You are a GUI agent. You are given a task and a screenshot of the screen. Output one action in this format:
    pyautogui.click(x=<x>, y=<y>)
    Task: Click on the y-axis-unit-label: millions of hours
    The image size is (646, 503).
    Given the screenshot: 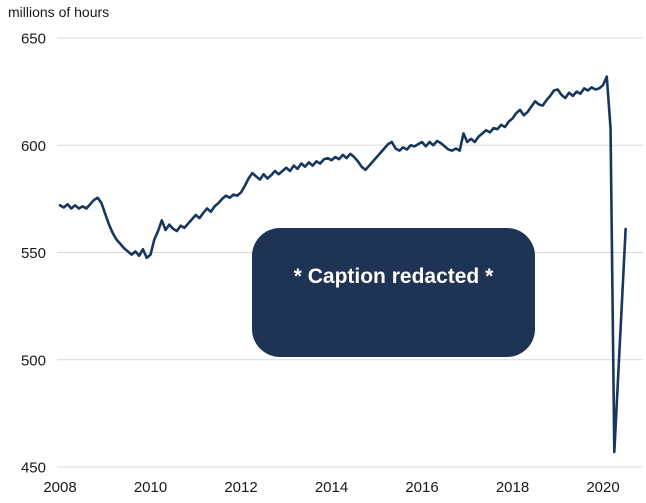 What is the action you would take?
    pyautogui.click(x=59, y=12)
    